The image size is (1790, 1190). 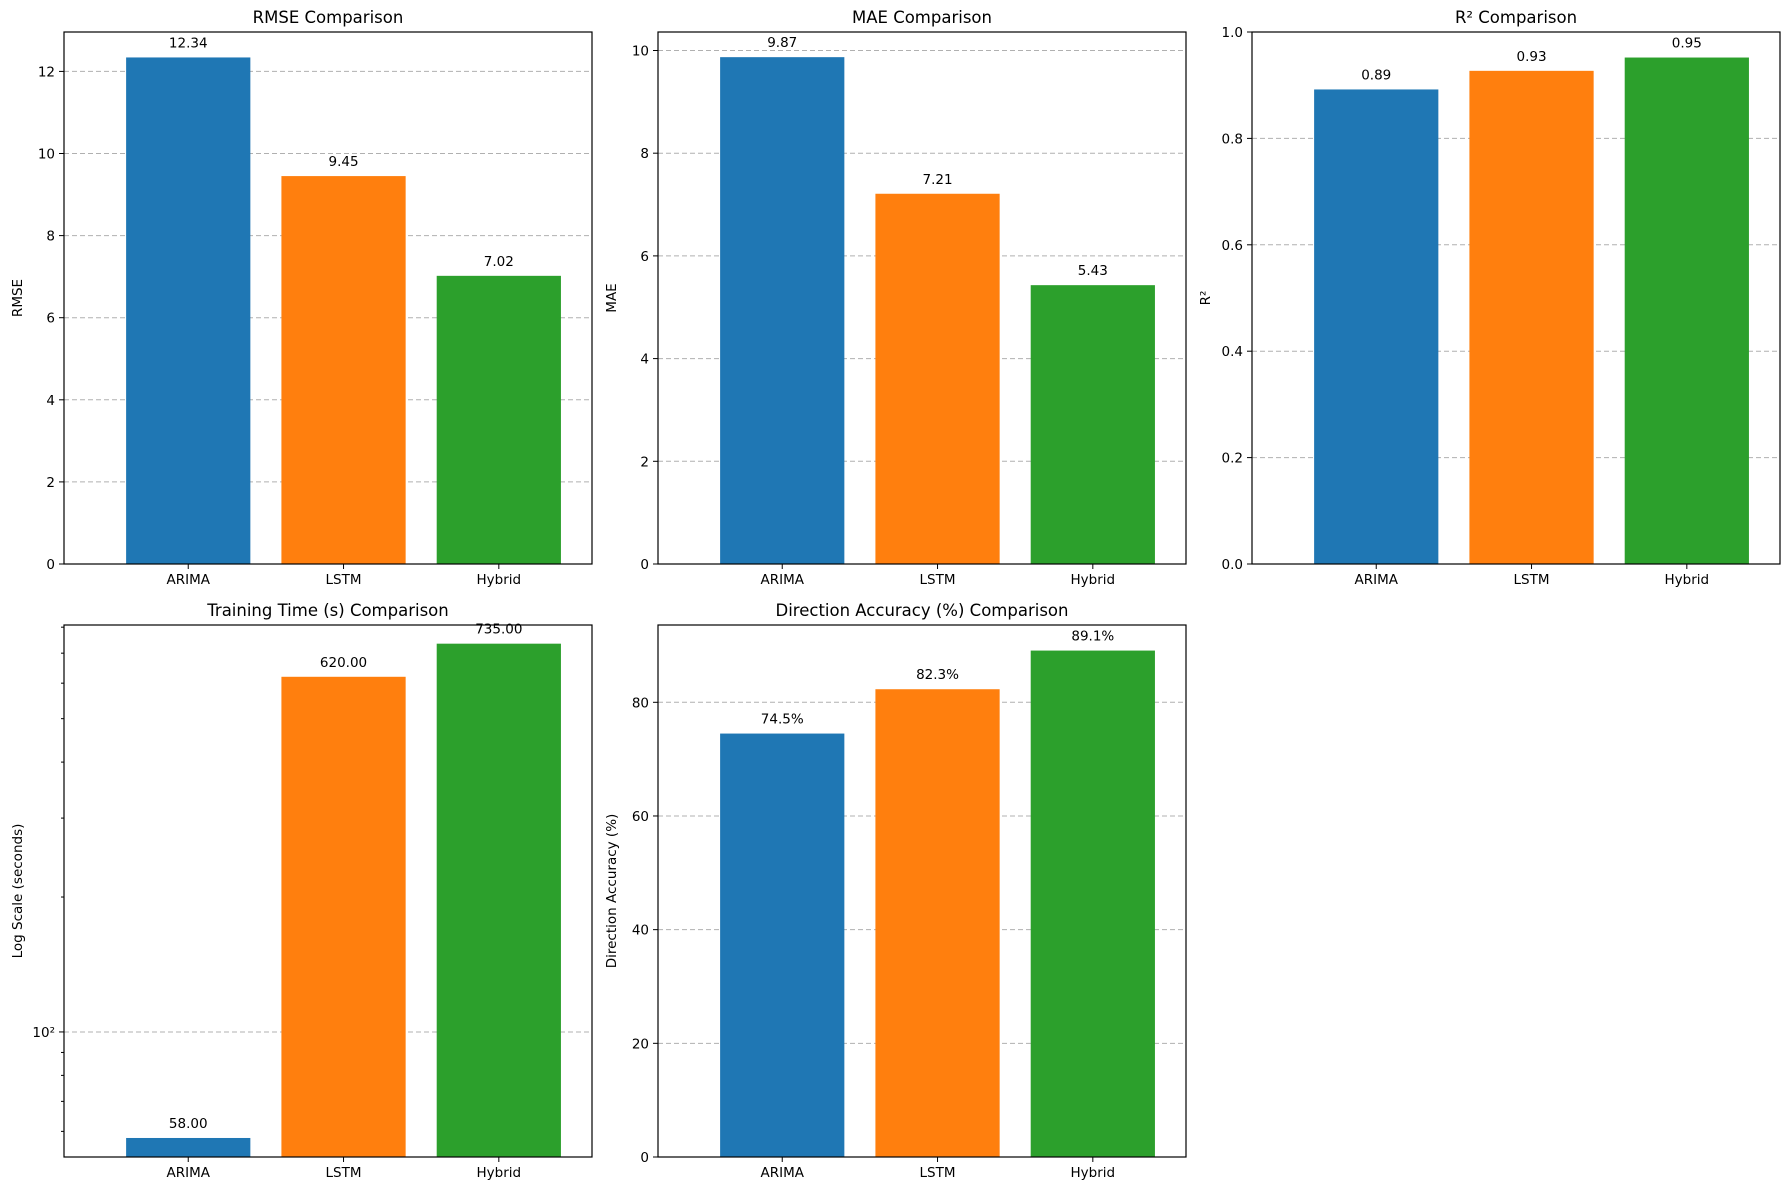 What do you see at coordinates (188, 43) in the screenshot?
I see `data-label: 12.34` at bounding box center [188, 43].